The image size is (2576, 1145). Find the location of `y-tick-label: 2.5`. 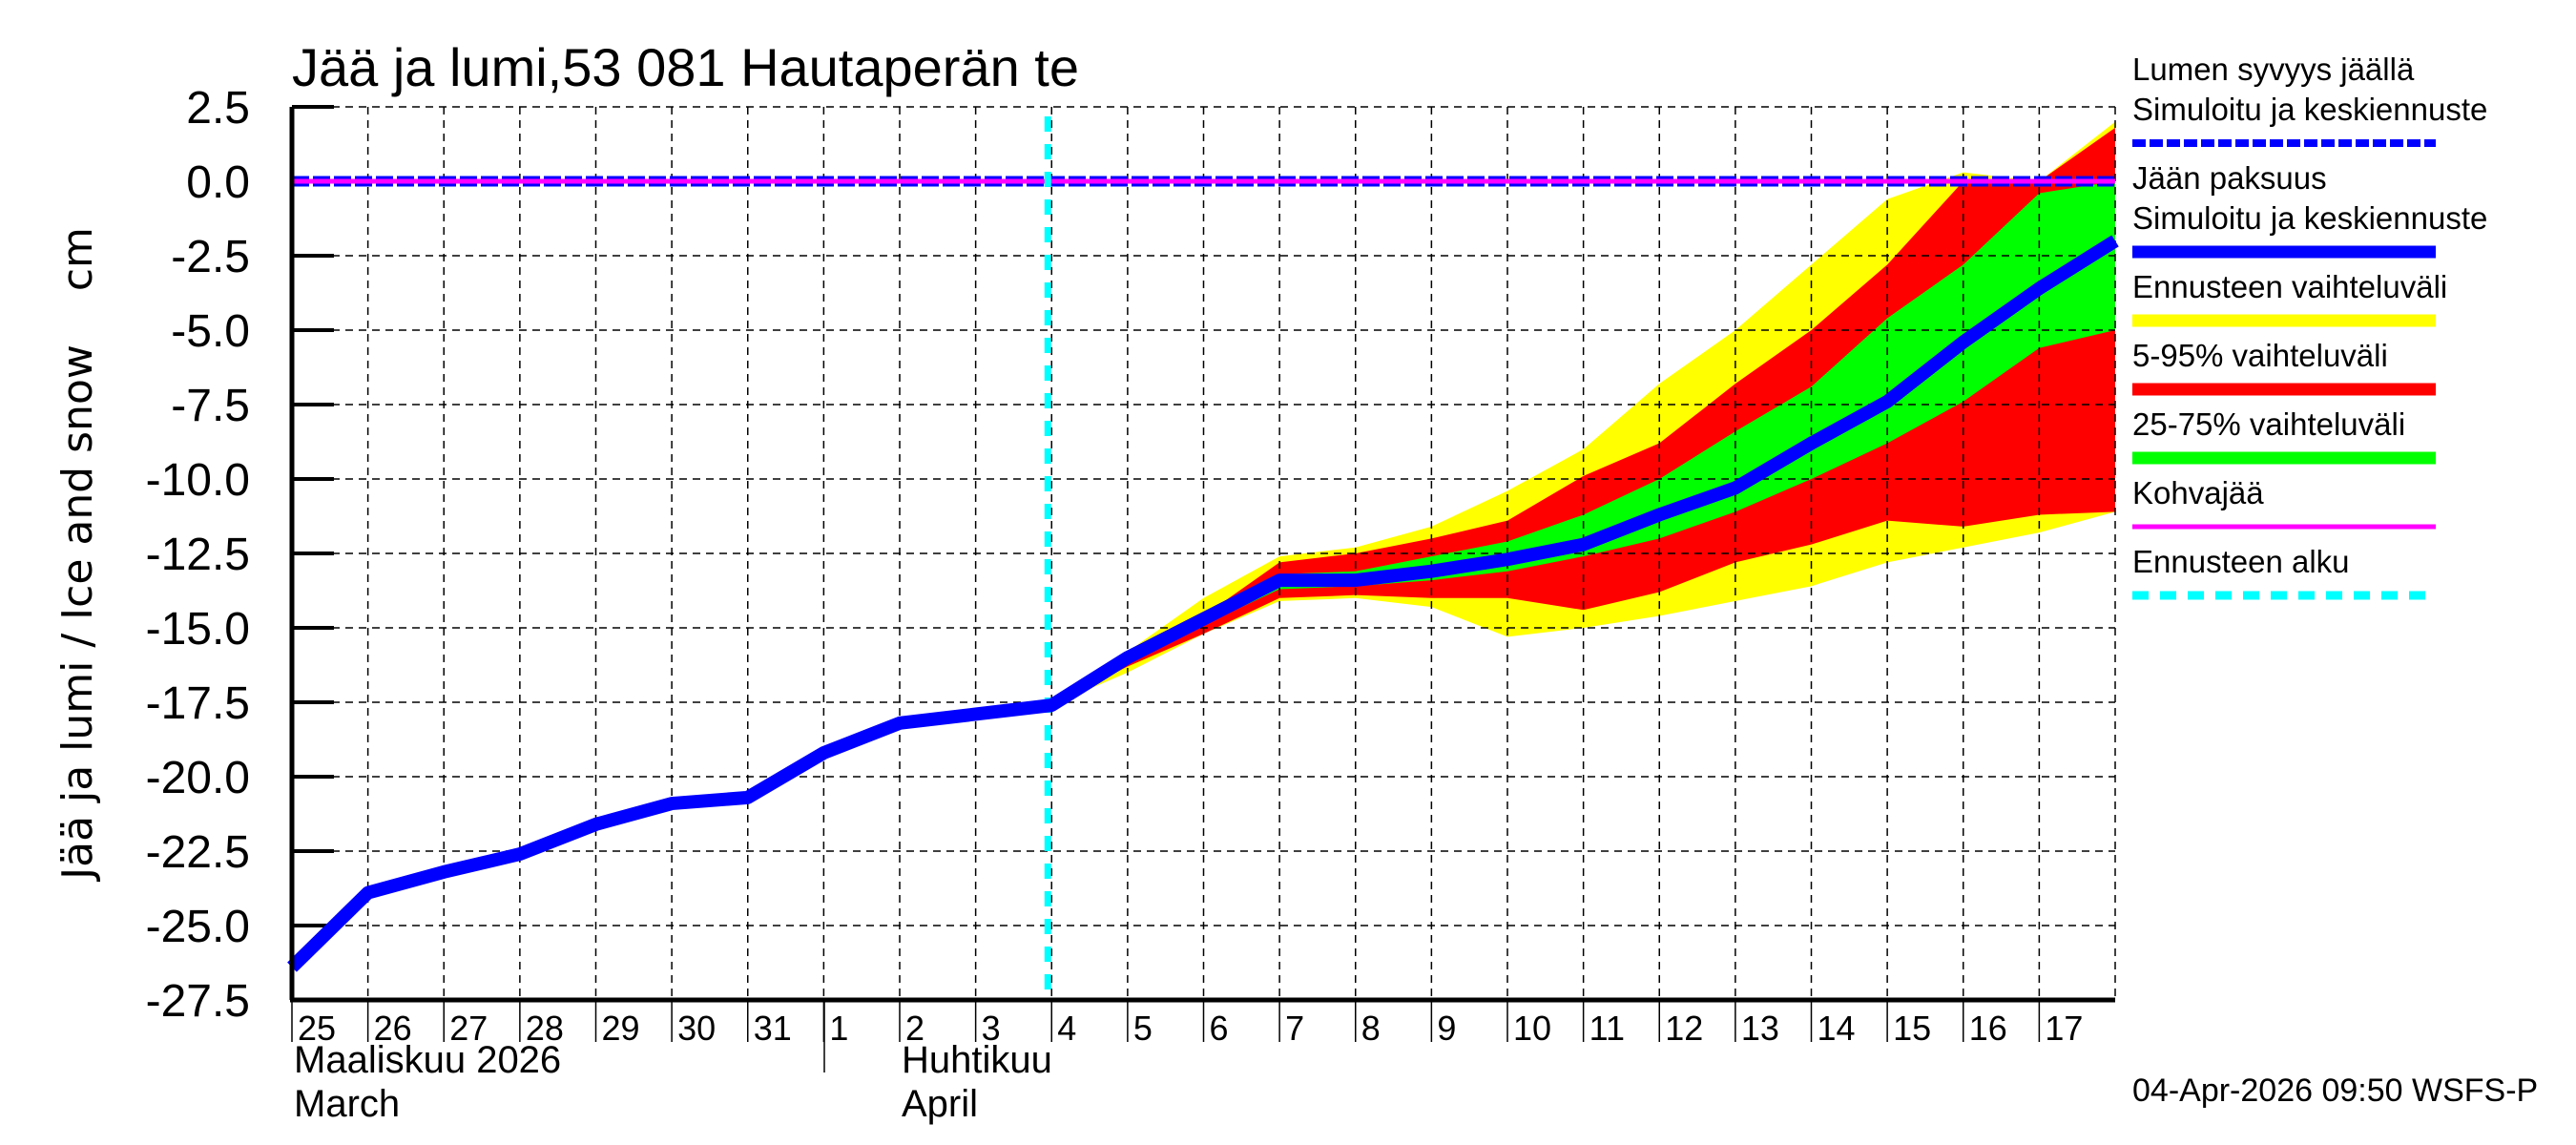

y-tick-label: 2.5 is located at coordinates (218, 109).